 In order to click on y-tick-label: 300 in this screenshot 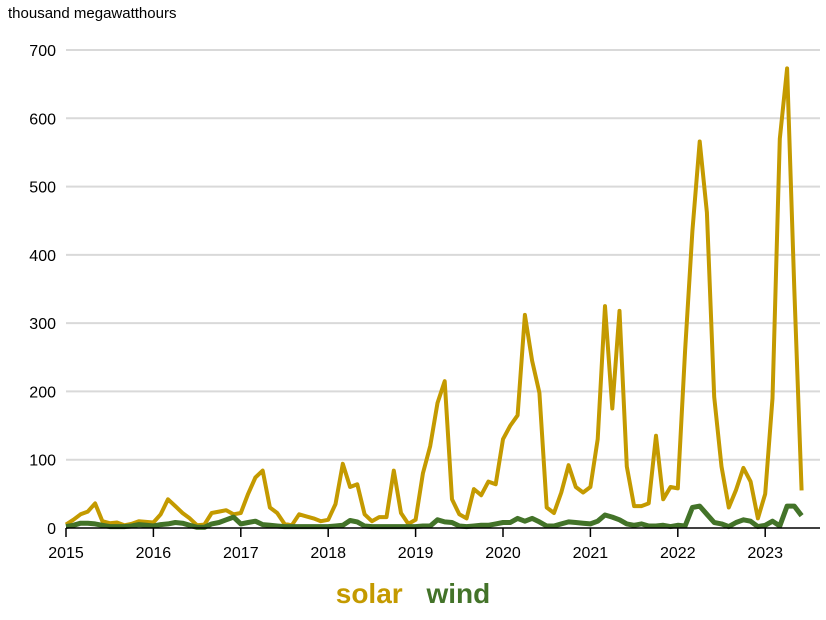, I will do `click(42, 324)`.